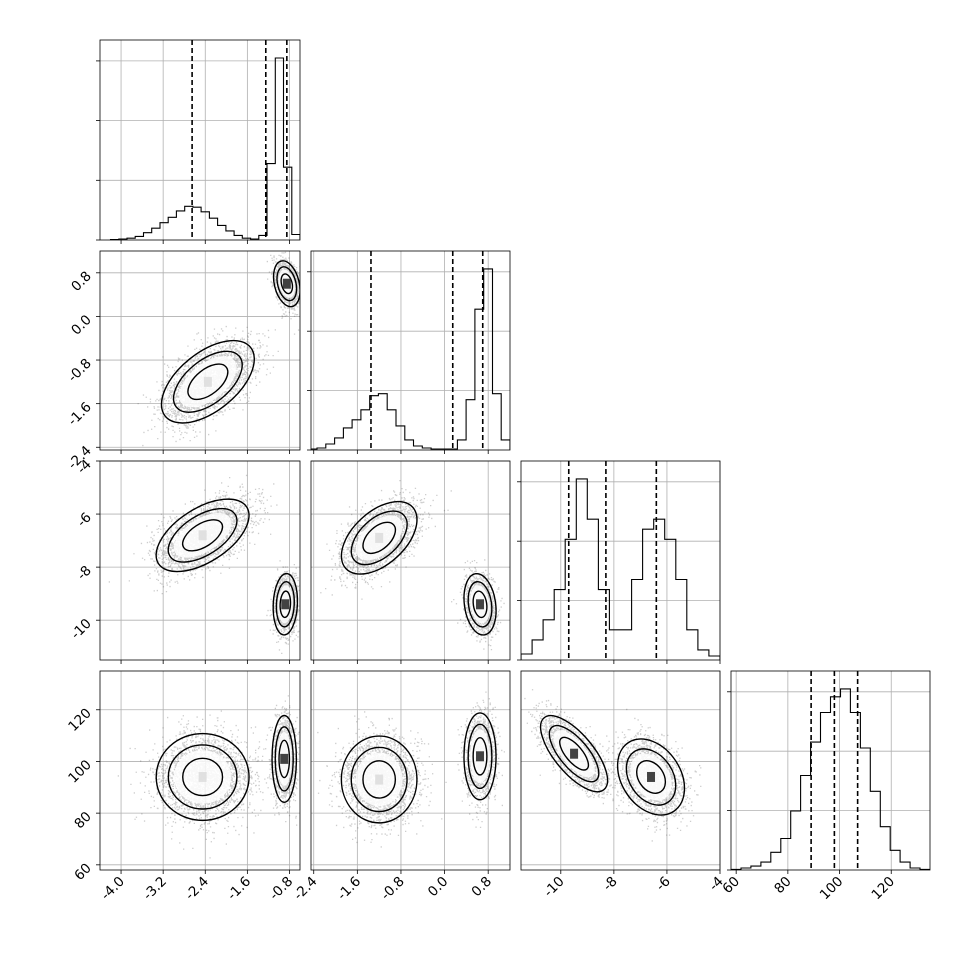  I want to click on x-tick-label: -3.2, so click(155, 889).